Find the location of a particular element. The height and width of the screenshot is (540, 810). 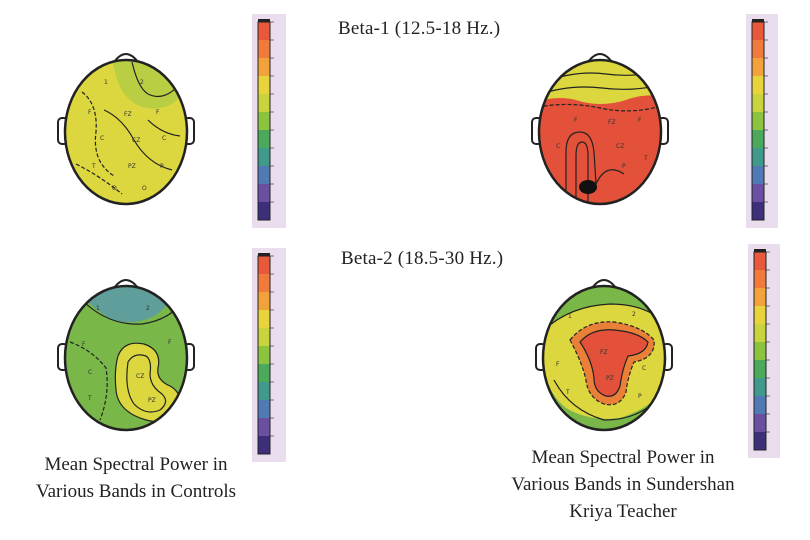

color-scale-controls-beta2 is located at coordinates (269, 355).